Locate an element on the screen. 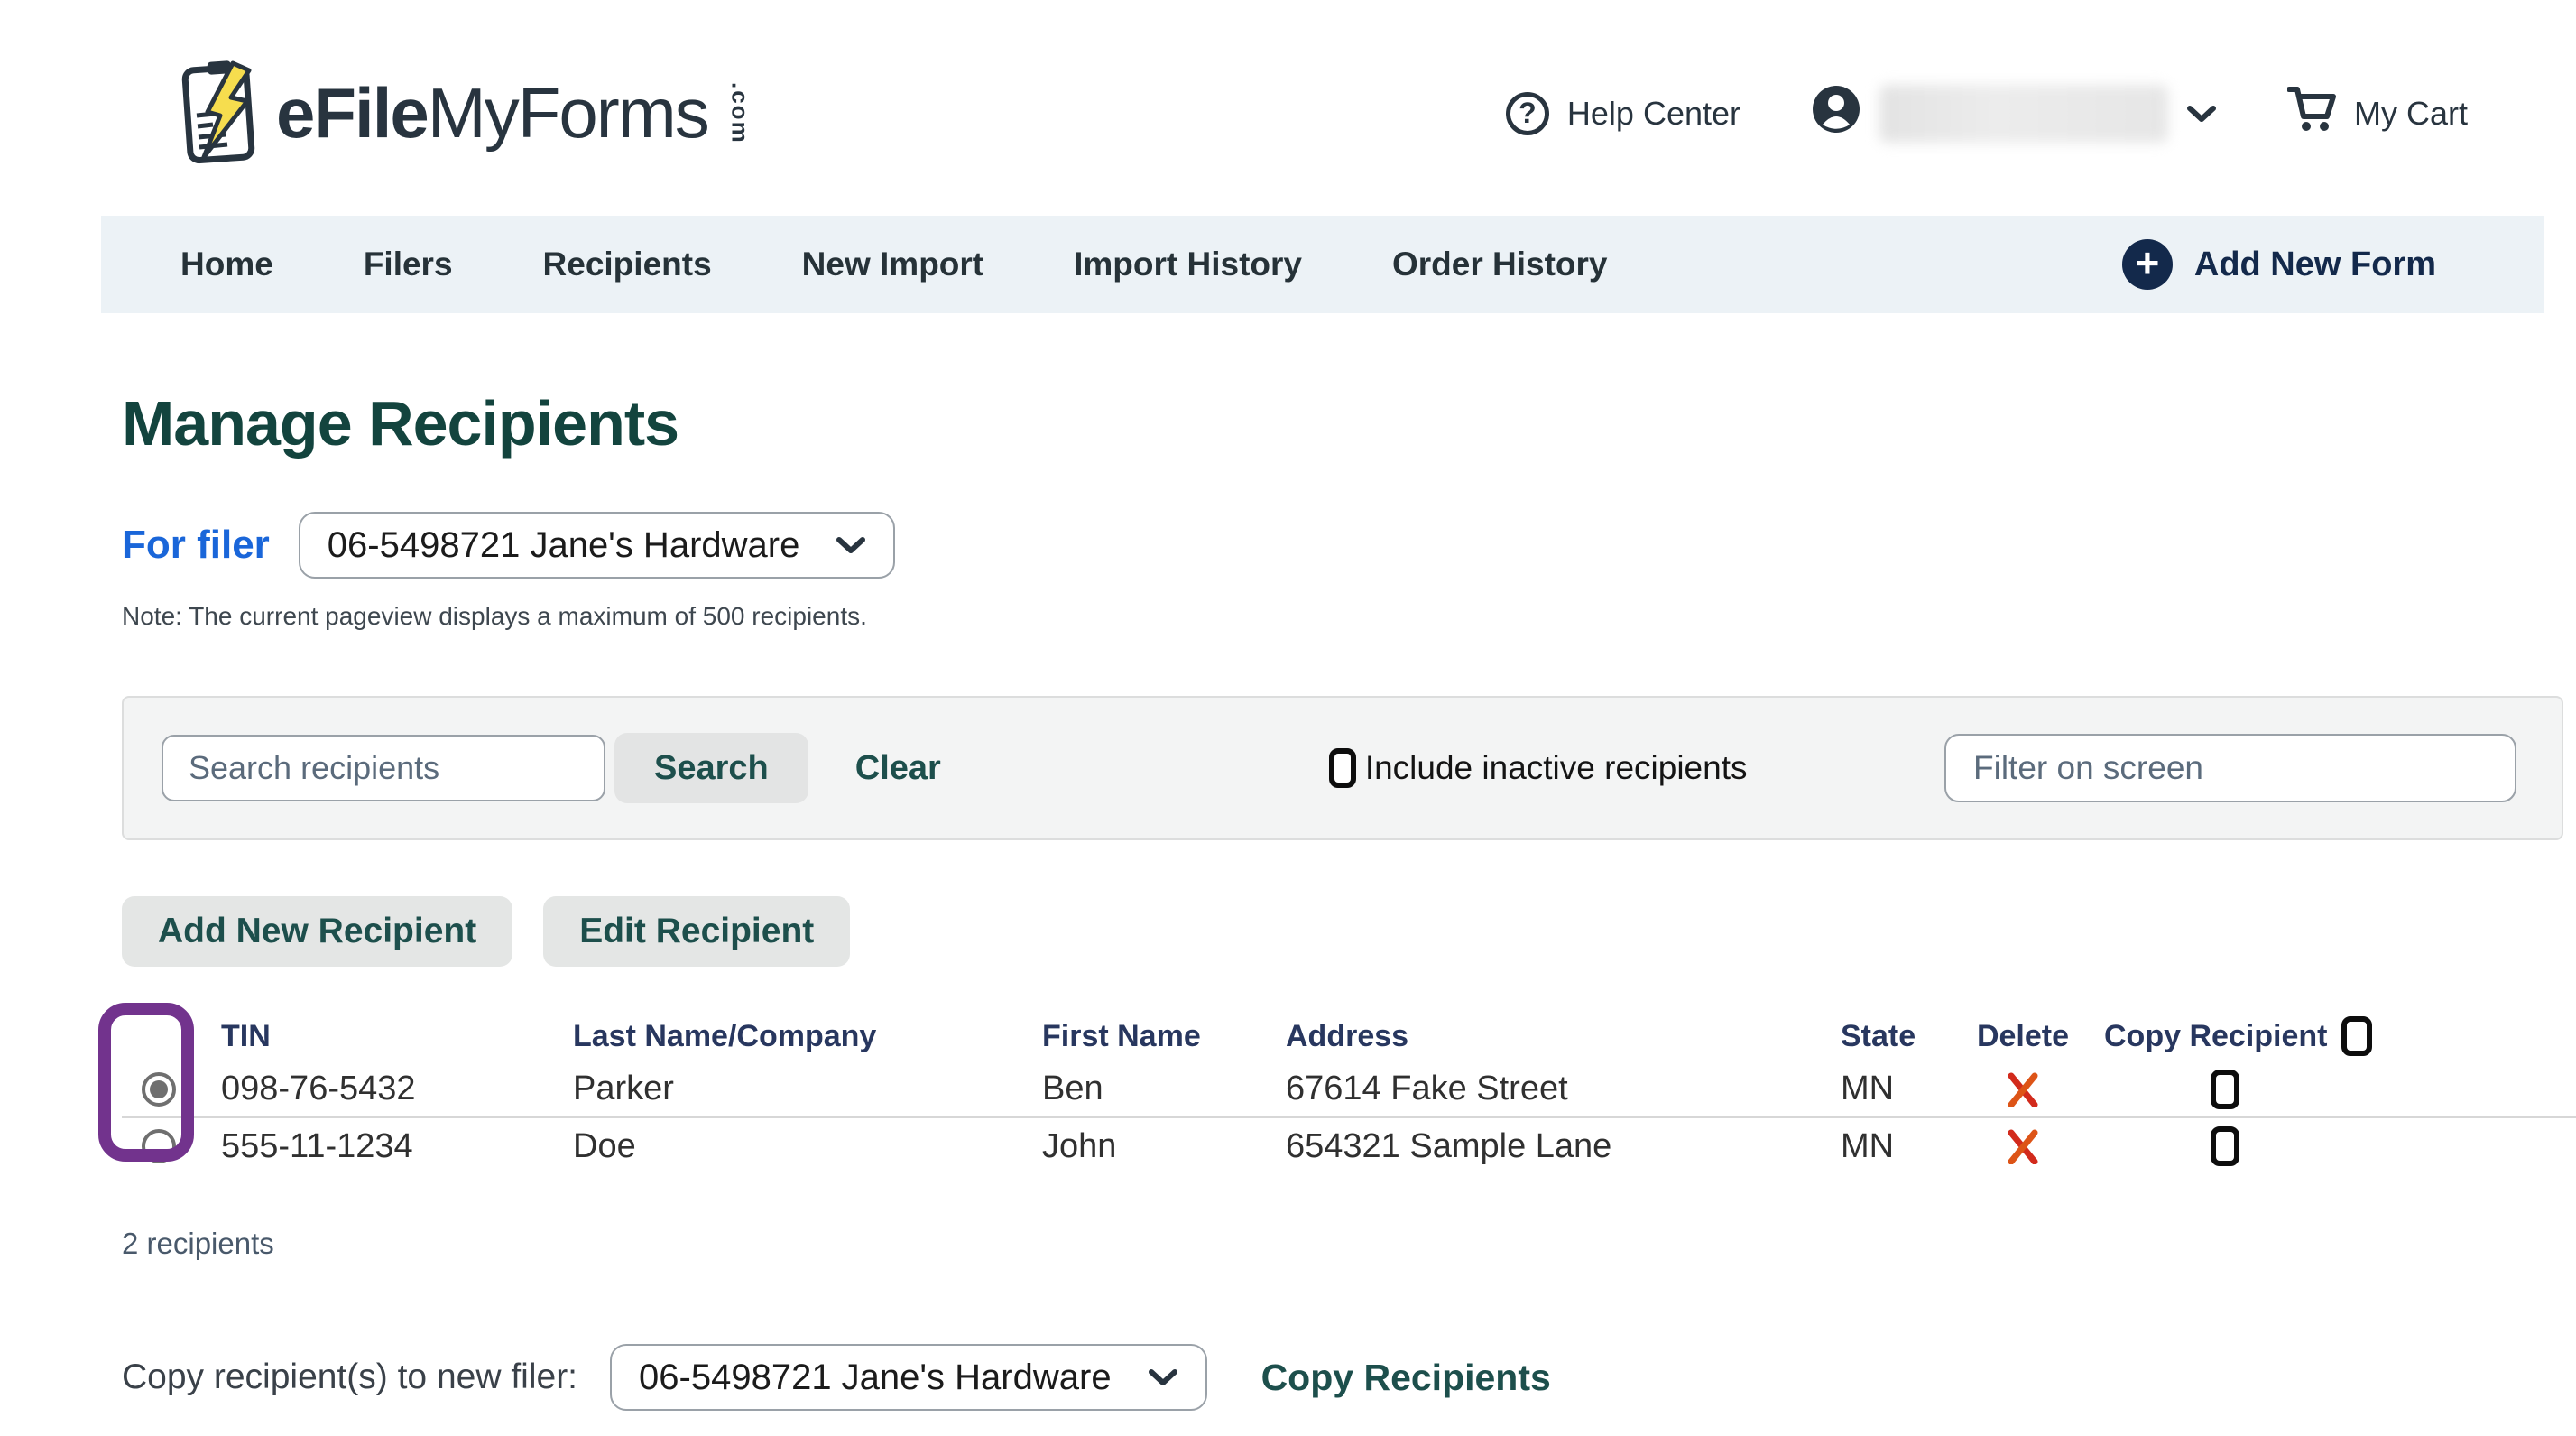  copy-filer-dropdown-value: 06-5498721 Jane's Hardware is located at coordinates (875, 1377).